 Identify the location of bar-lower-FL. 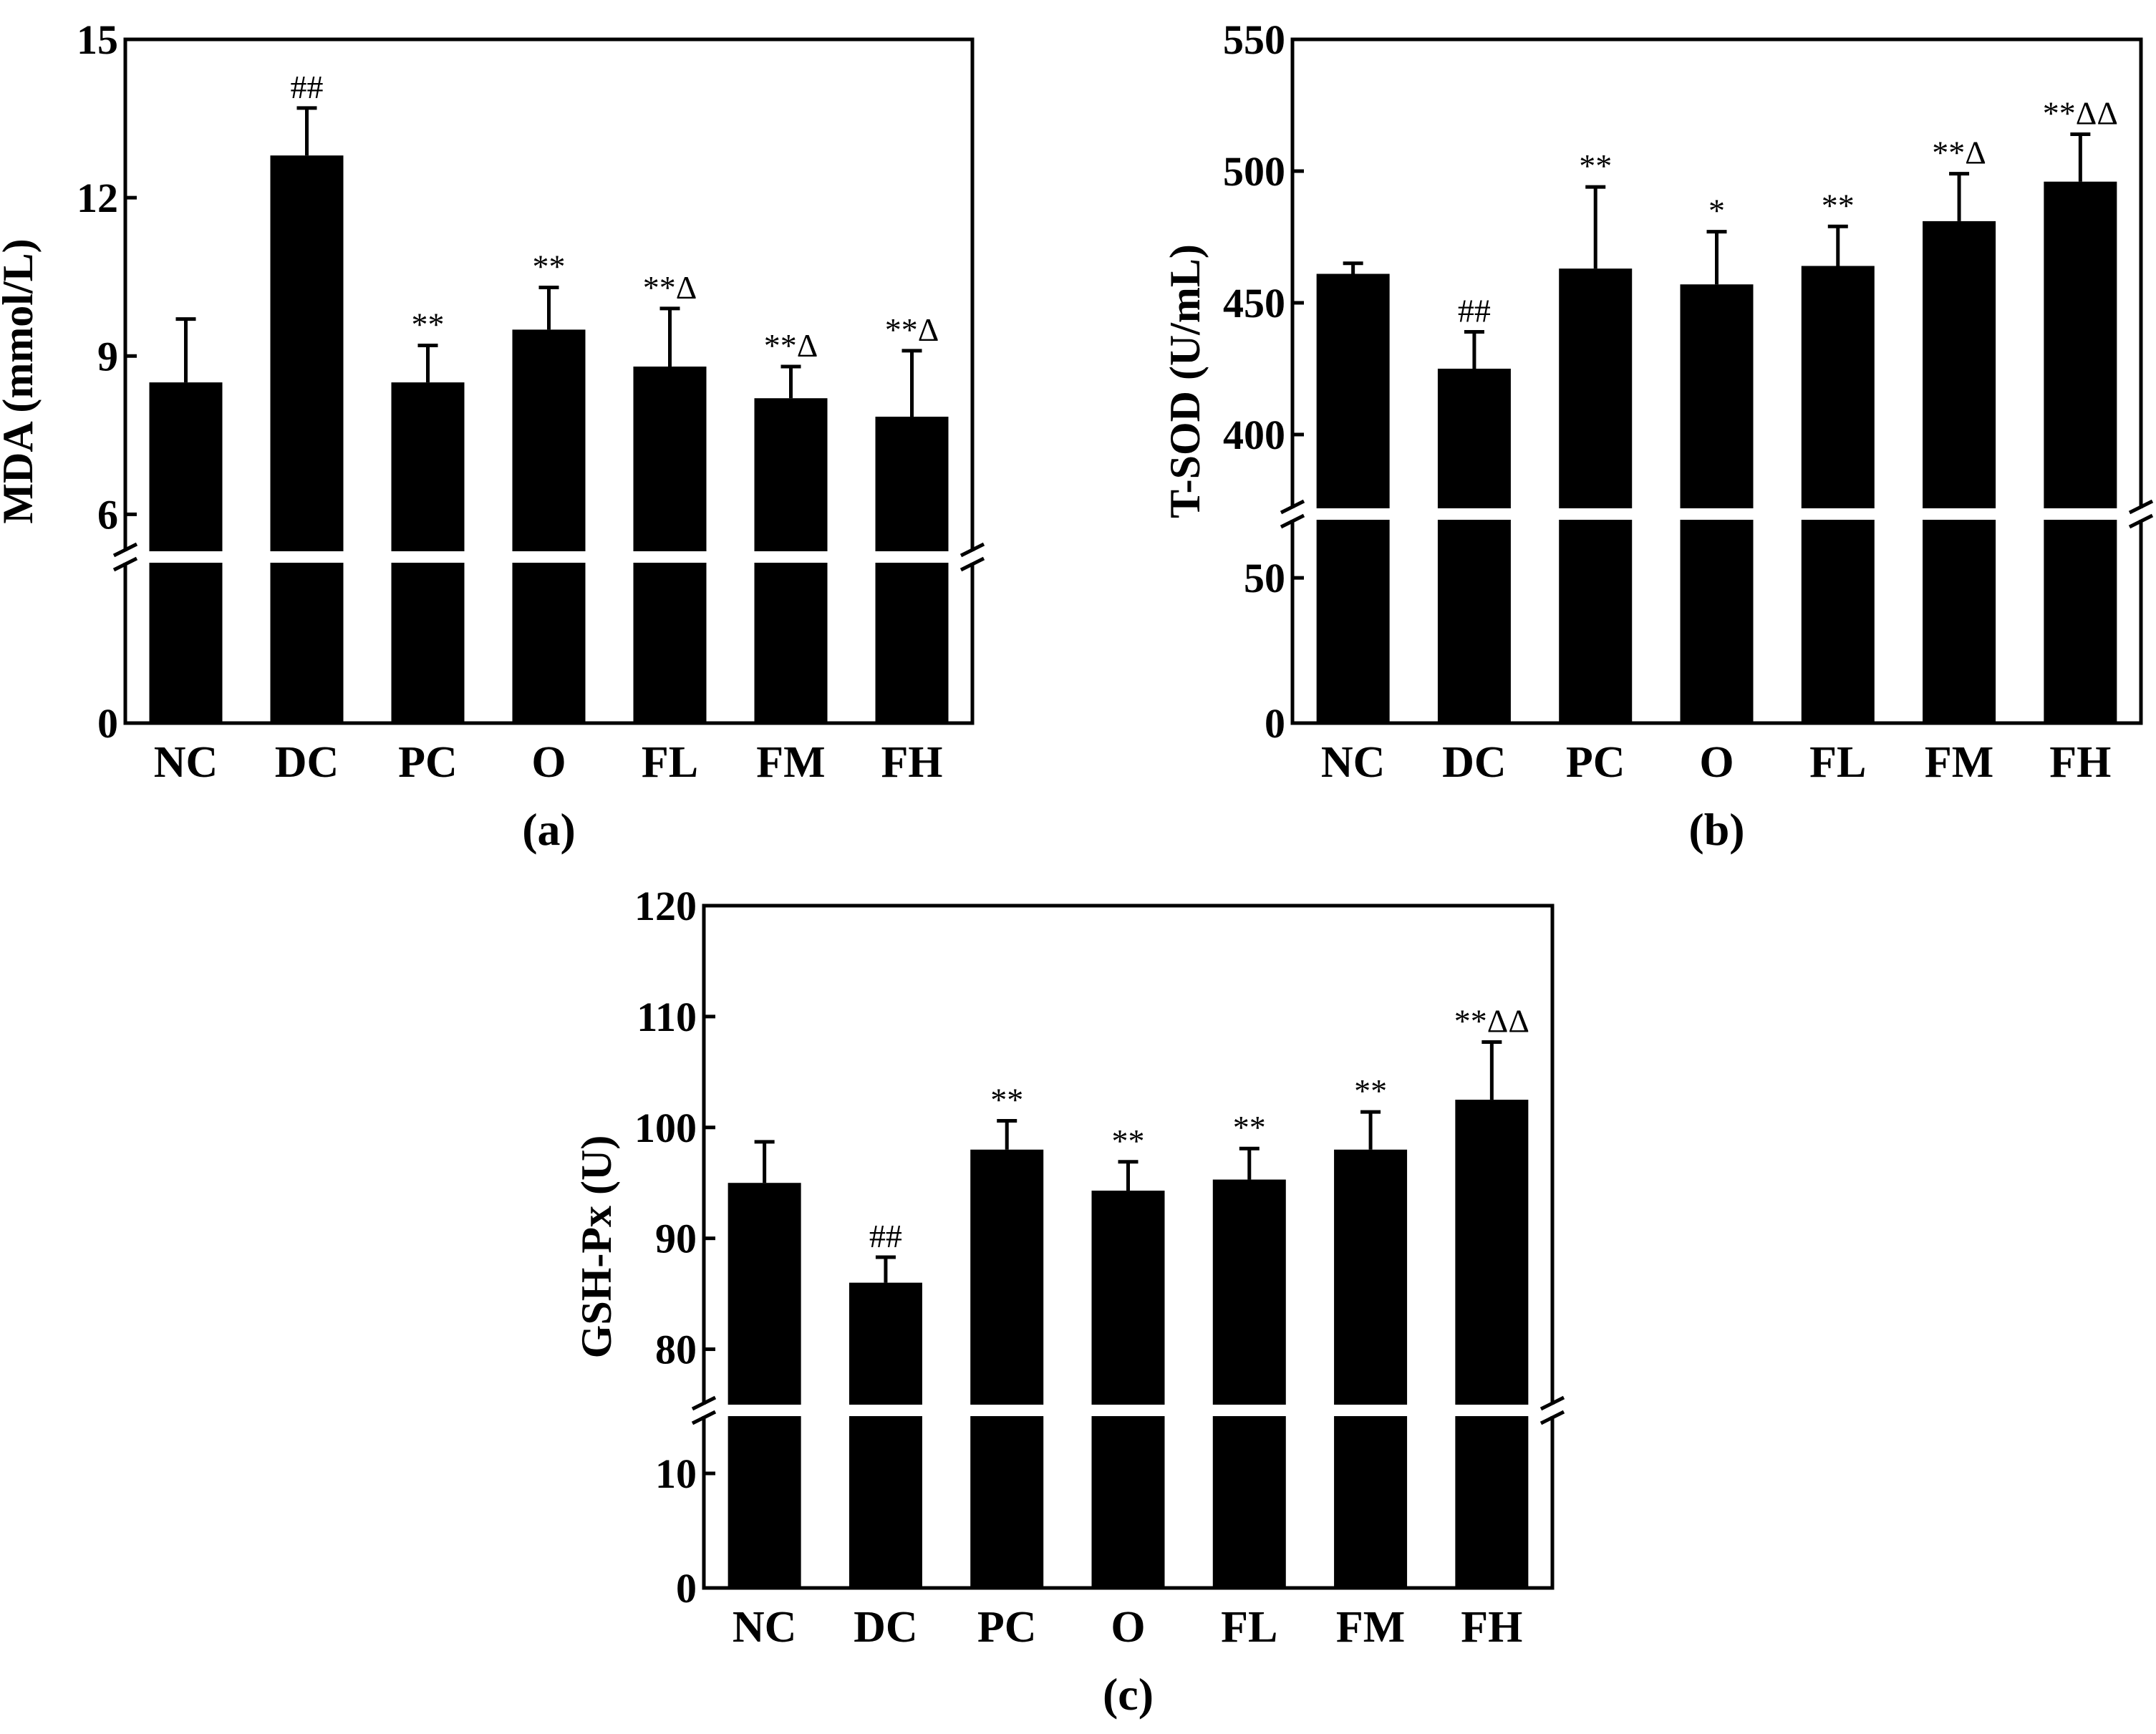
(1249, 1502).